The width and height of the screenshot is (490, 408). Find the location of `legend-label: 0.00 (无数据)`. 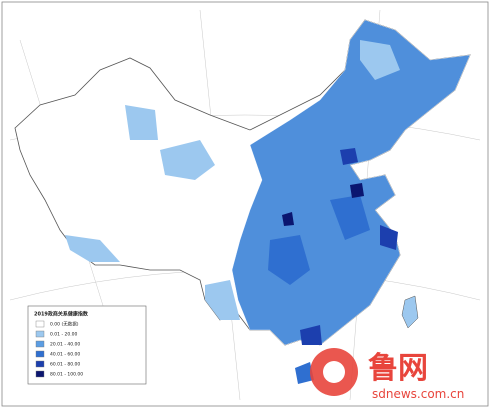

legend-label: 0.00 (无数据) is located at coordinates (64, 324).